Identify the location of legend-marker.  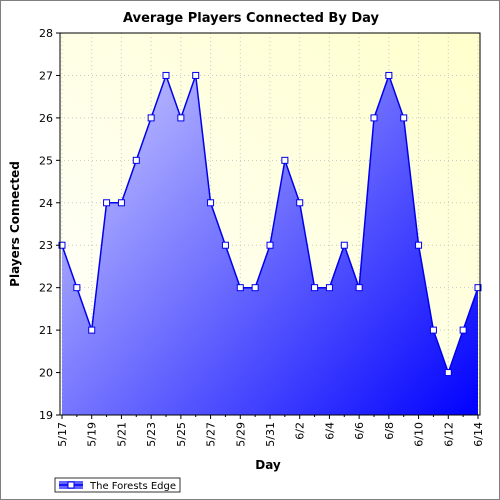
(71, 485).